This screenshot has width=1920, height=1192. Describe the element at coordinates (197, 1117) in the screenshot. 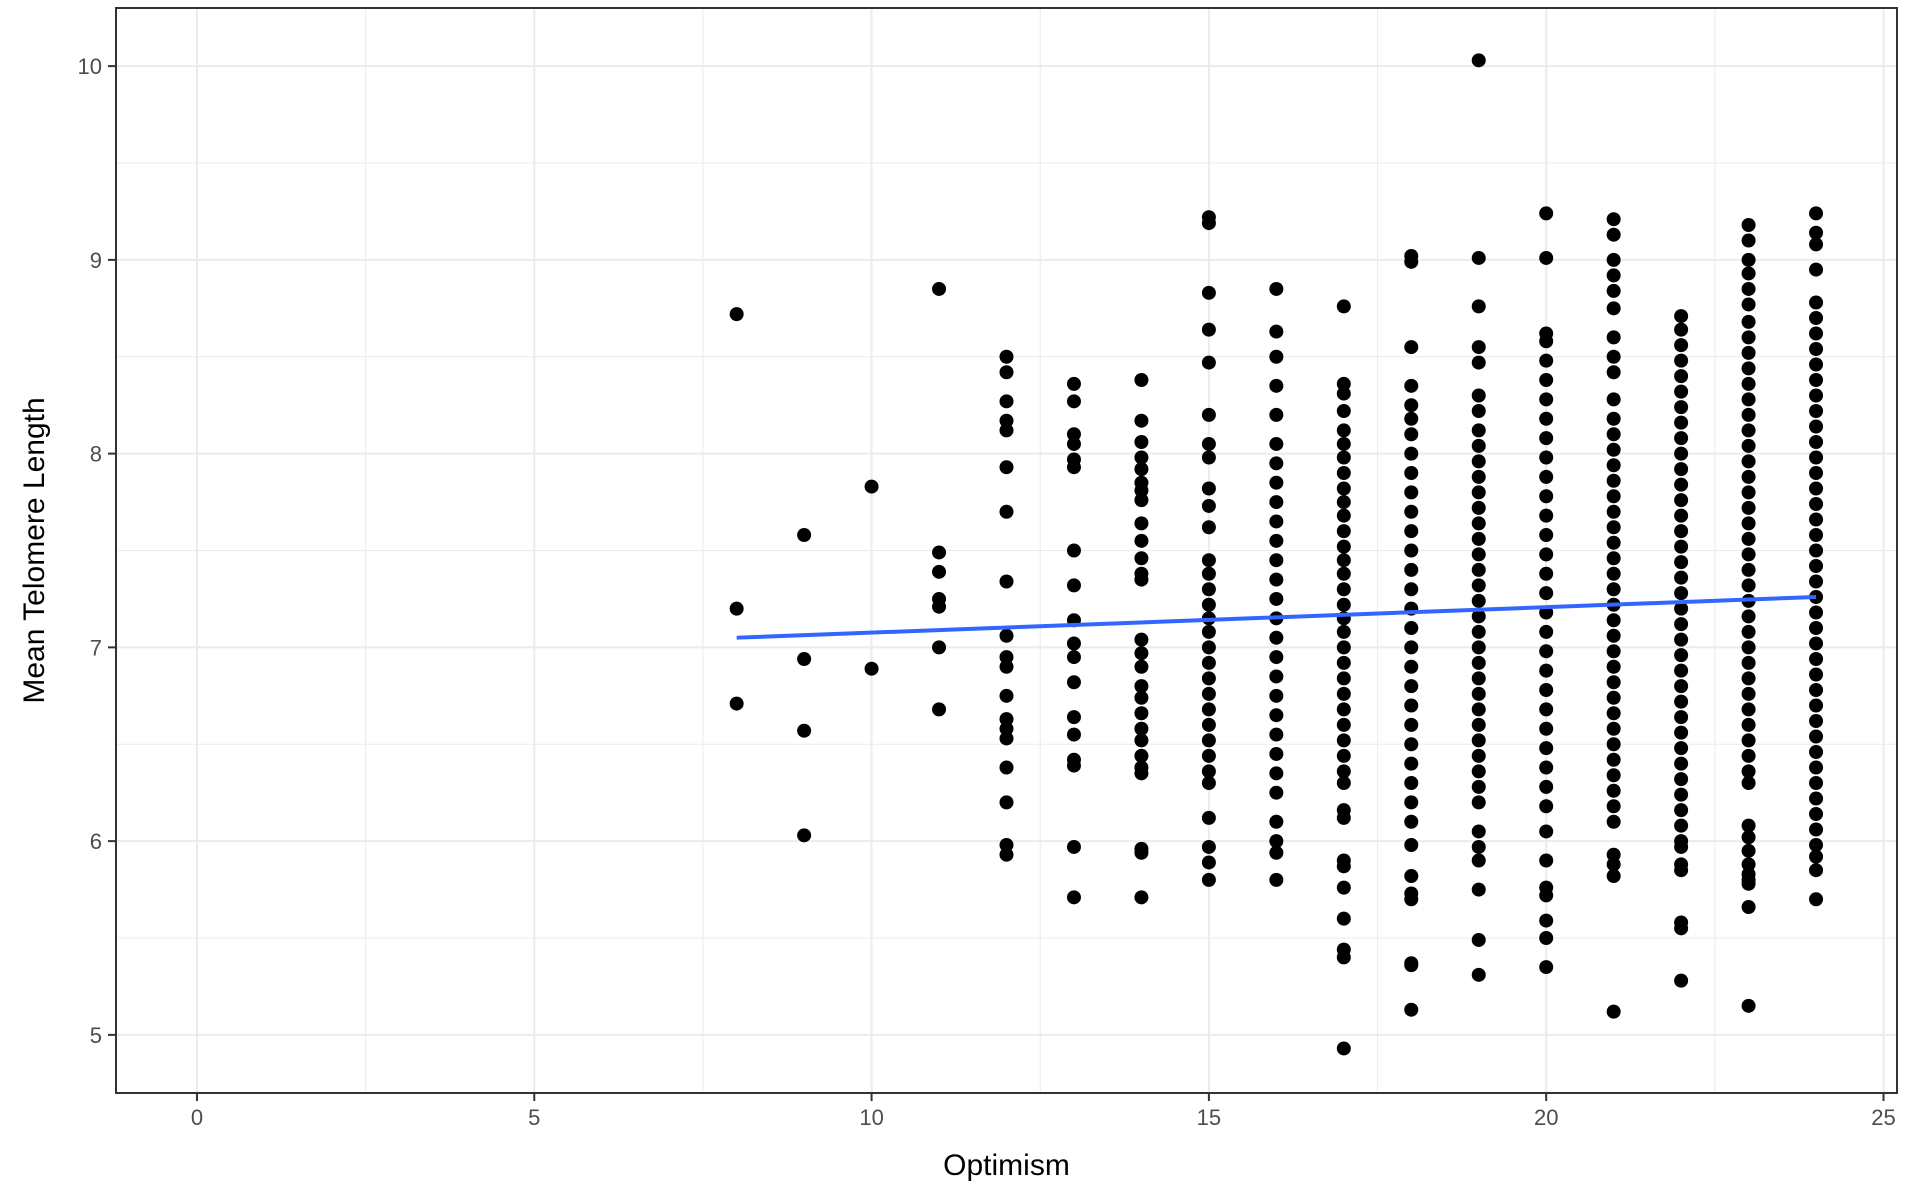

I see `x-tick-label: 0` at that location.